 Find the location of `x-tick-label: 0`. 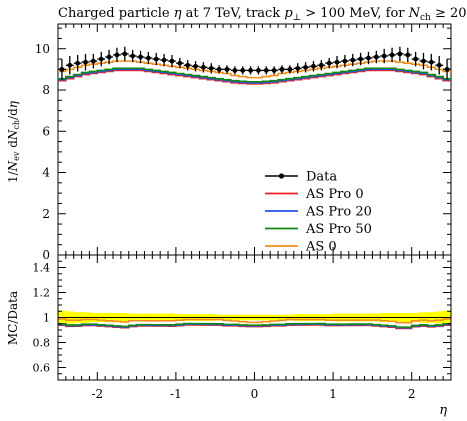

x-tick-label: 0 is located at coordinates (255, 394).